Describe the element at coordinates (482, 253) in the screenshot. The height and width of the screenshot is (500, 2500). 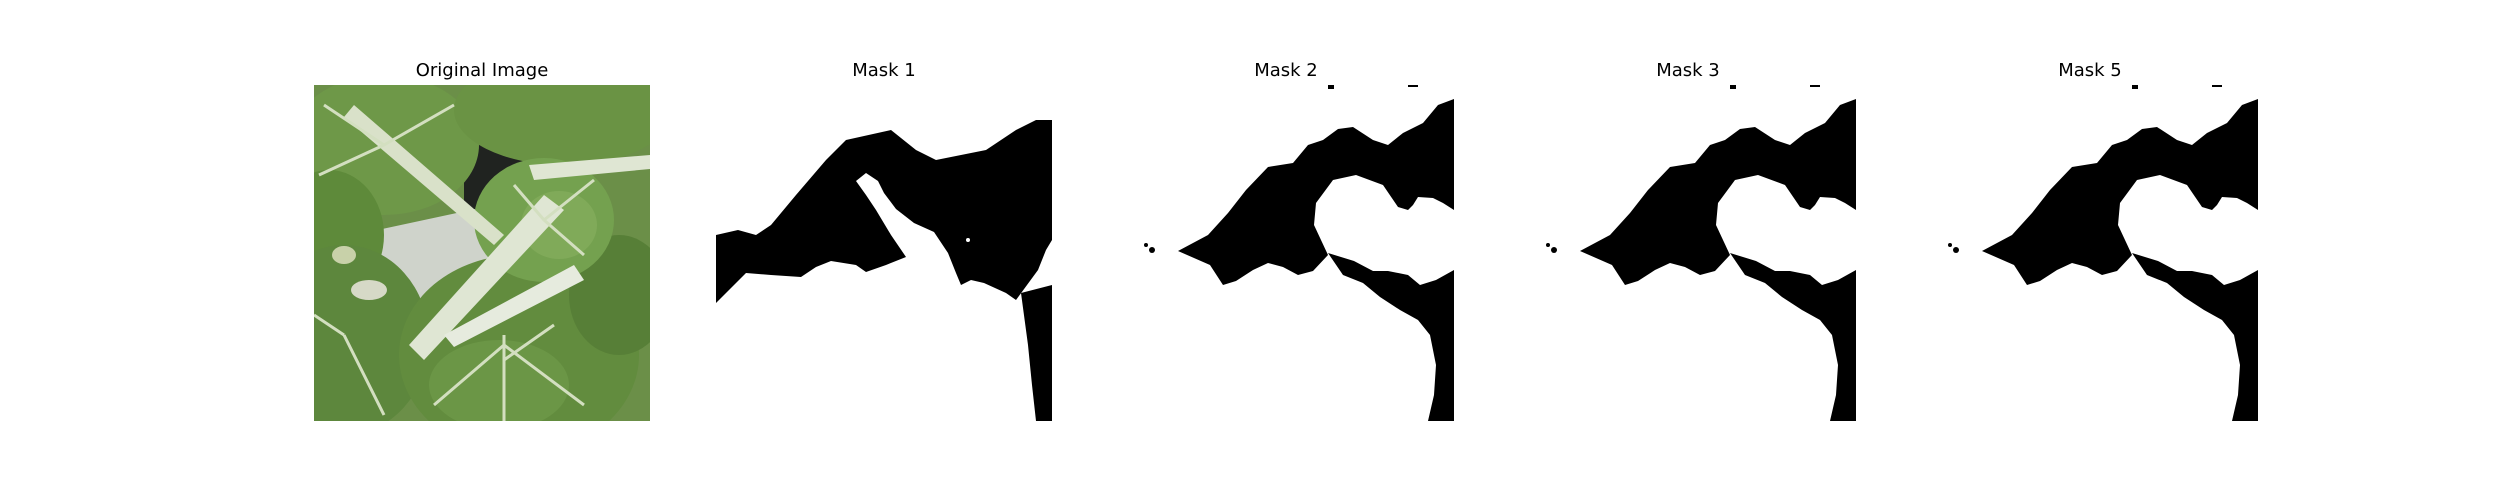
I see `original-image` at that location.